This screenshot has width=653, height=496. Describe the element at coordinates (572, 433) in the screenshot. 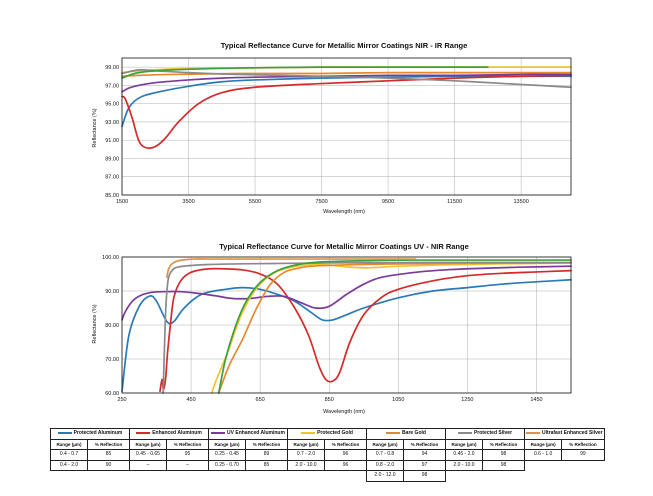

I see `legend-label: Ultrafast Enhanced Silver` at that location.